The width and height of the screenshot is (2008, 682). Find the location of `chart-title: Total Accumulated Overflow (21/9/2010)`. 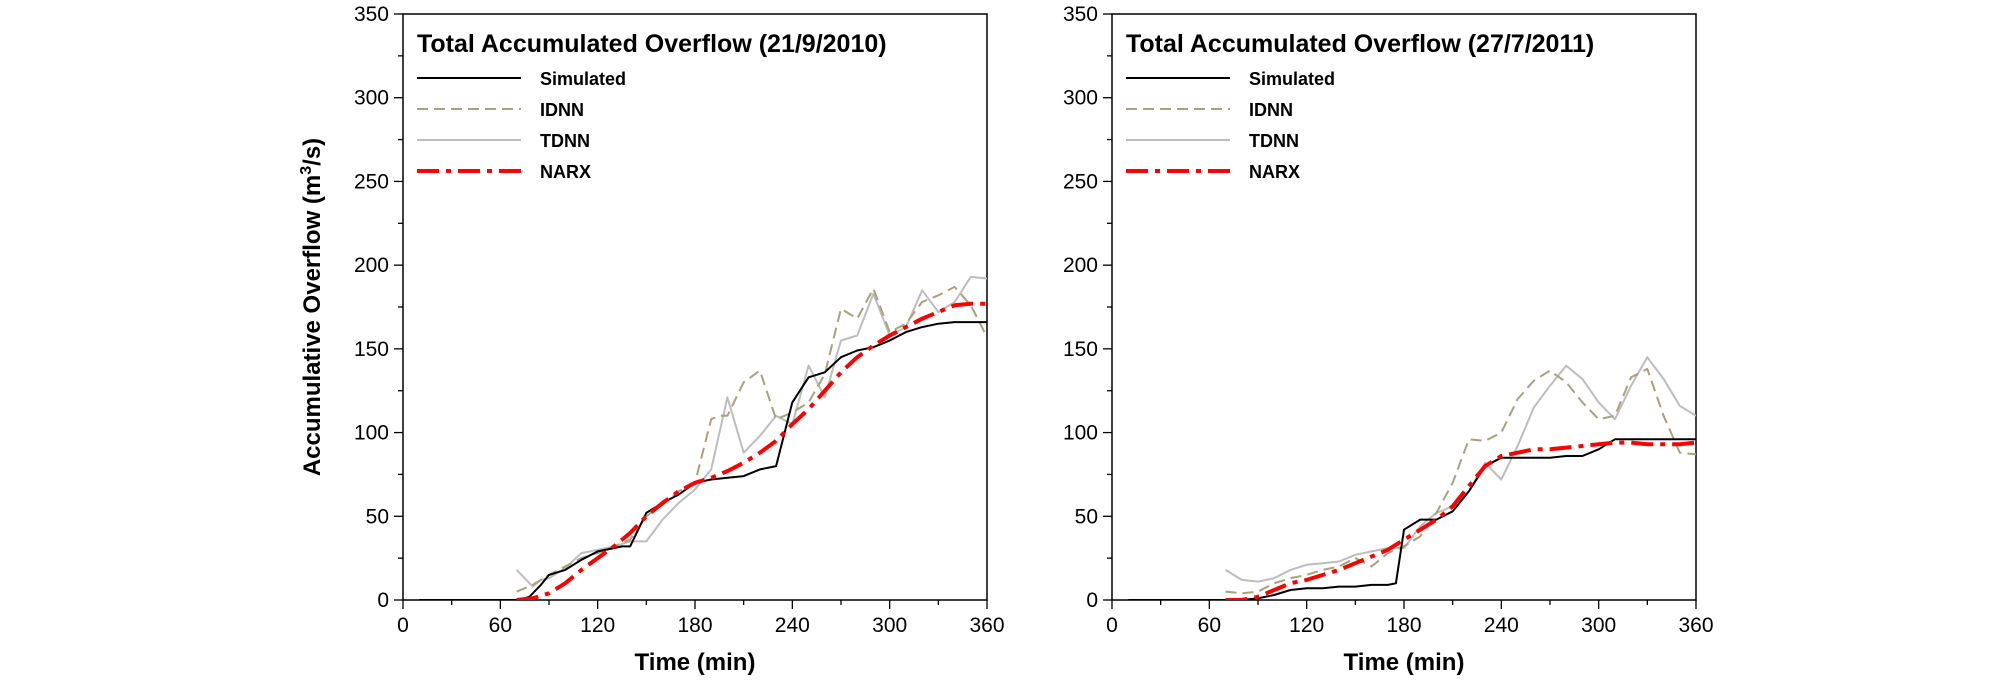

chart-title: Total Accumulated Overflow (21/9/2010) is located at coordinates (652, 44).